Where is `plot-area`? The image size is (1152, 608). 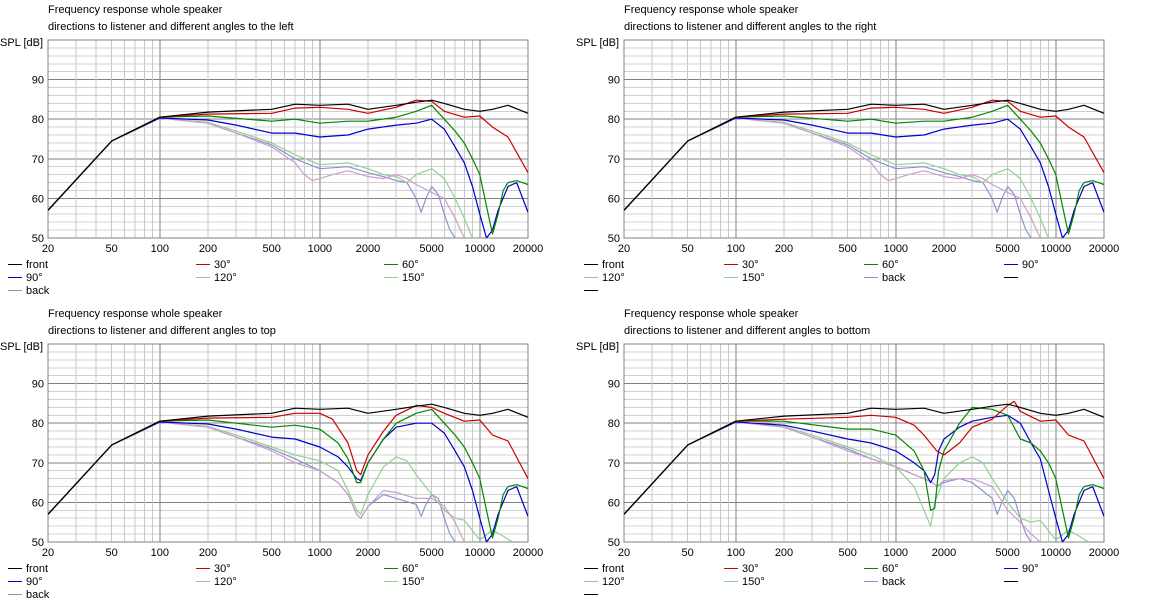 plot-area is located at coordinates (288, 139).